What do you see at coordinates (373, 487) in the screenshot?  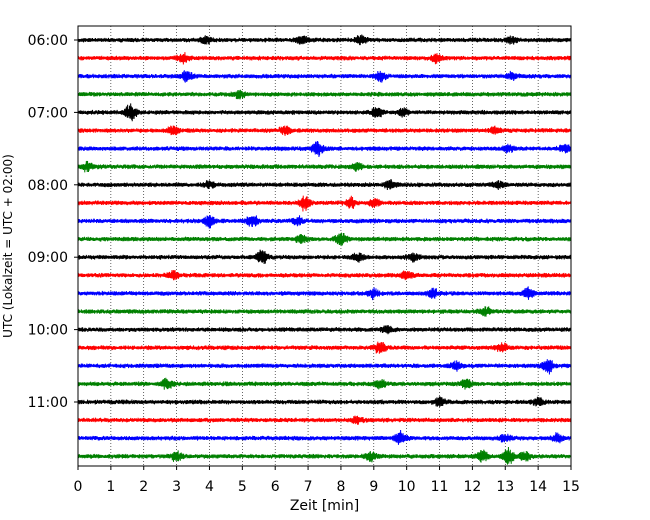 I see `x-tick-label: 9` at bounding box center [373, 487].